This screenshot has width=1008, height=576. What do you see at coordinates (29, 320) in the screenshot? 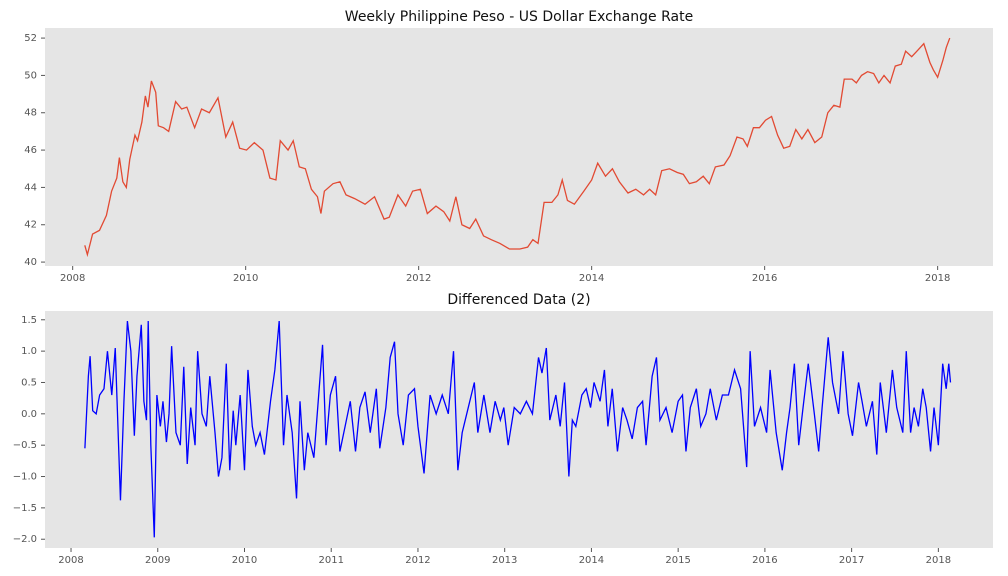
I see `y-tick-label: 1.5` at bounding box center [29, 320].